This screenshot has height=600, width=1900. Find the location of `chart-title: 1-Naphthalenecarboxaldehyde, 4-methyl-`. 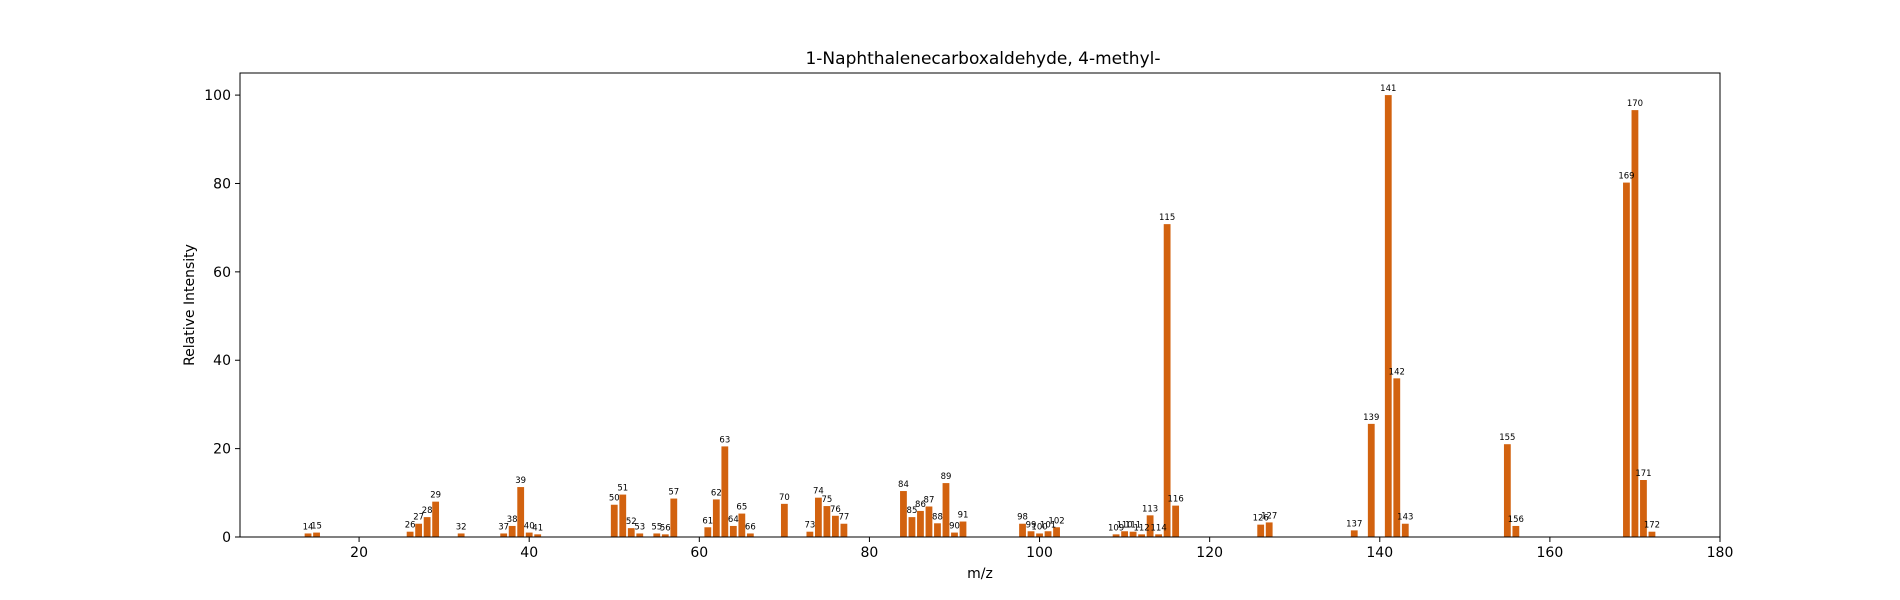

chart-title: 1-Naphthalenecarboxaldehyde, 4-methyl- is located at coordinates (982, 59).